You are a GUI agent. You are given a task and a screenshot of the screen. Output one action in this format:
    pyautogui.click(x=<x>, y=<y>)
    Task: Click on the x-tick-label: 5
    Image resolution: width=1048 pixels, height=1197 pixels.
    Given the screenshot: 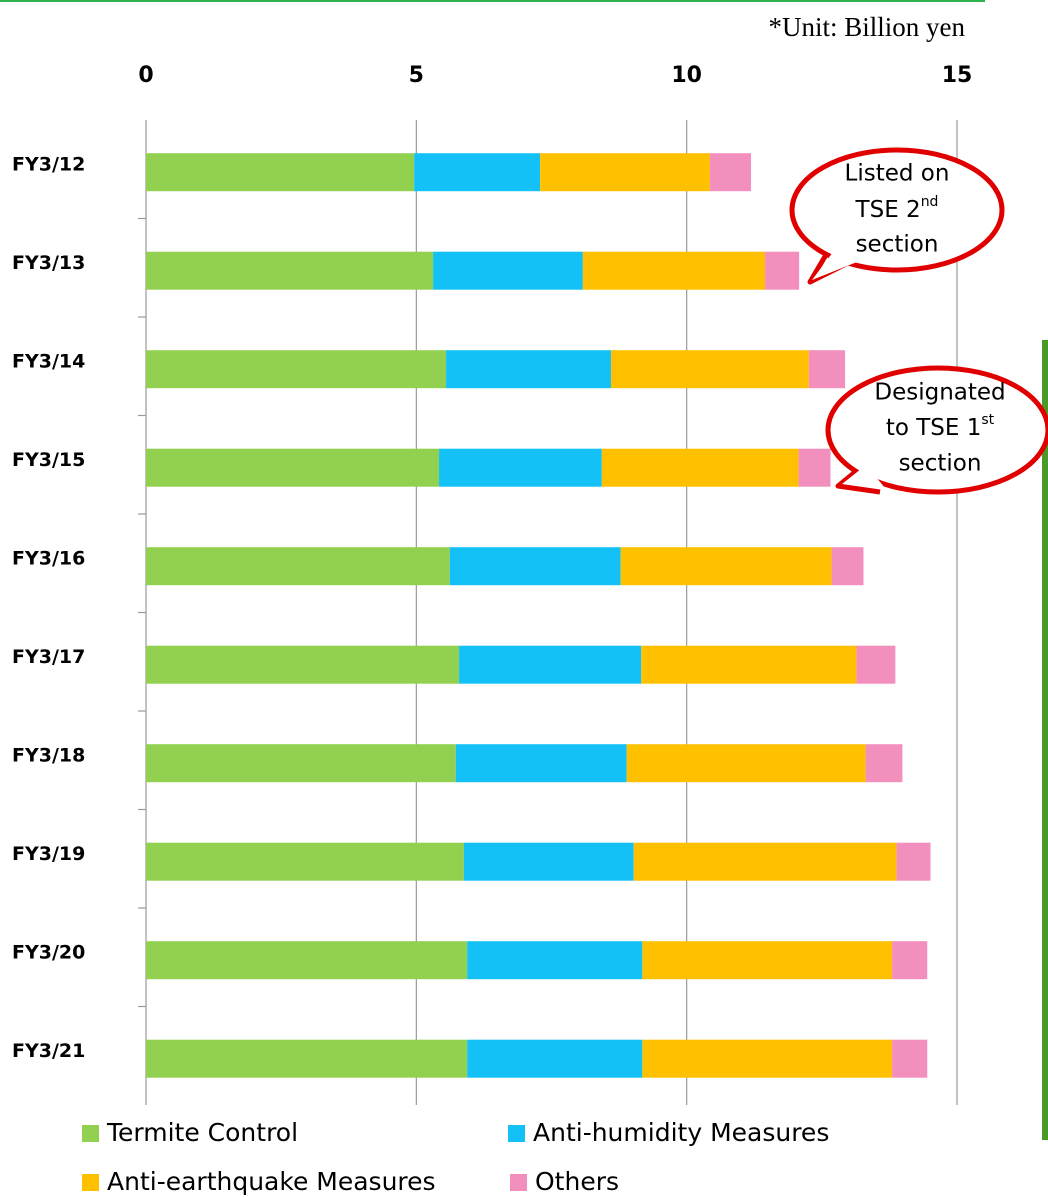 What is the action you would take?
    pyautogui.click(x=416, y=75)
    